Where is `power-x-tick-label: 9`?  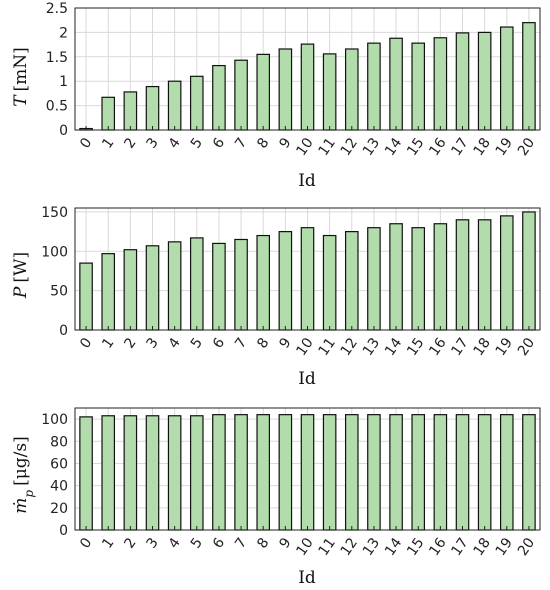 power-x-tick-label: 9 is located at coordinates (285, 343).